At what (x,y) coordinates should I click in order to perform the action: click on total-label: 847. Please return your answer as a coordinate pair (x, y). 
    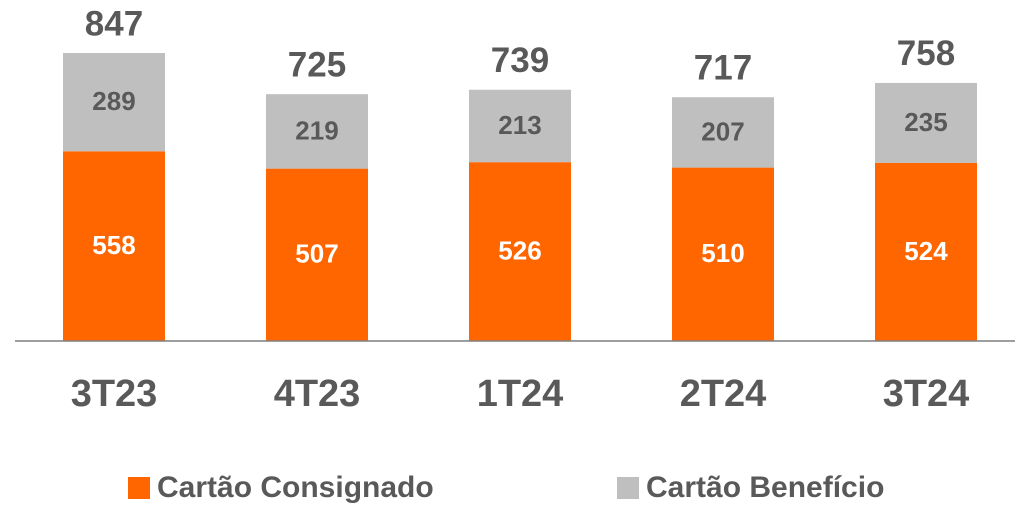
    Looking at the image, I should click on (114, 23).